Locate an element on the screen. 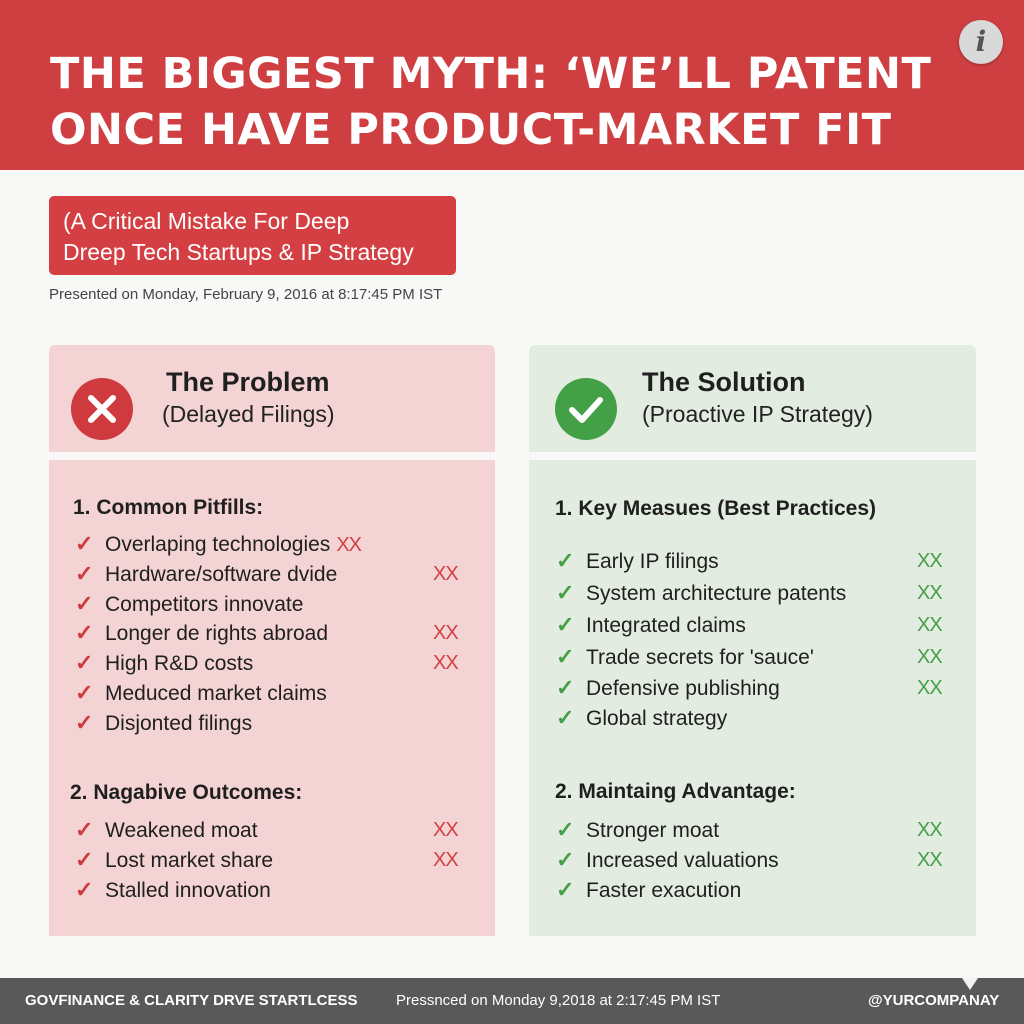 The width and height of the screenshot is (1024, 1024). list-item: ✓ Global strategy is located at coordinates (641, 718).